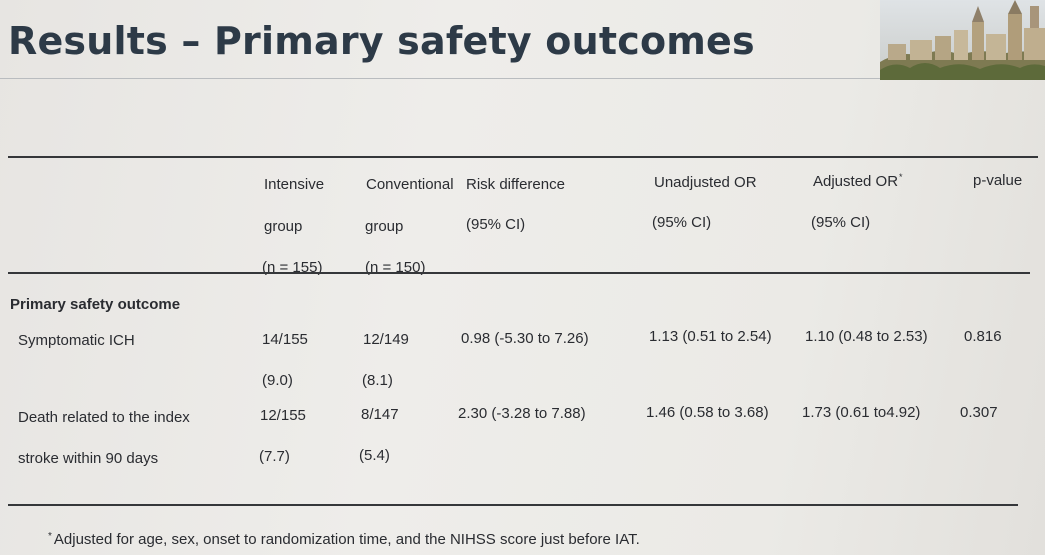  Describe the element at coordinates (998, 180) in the screenshot. I see `header-p-value: p-value` at that location.